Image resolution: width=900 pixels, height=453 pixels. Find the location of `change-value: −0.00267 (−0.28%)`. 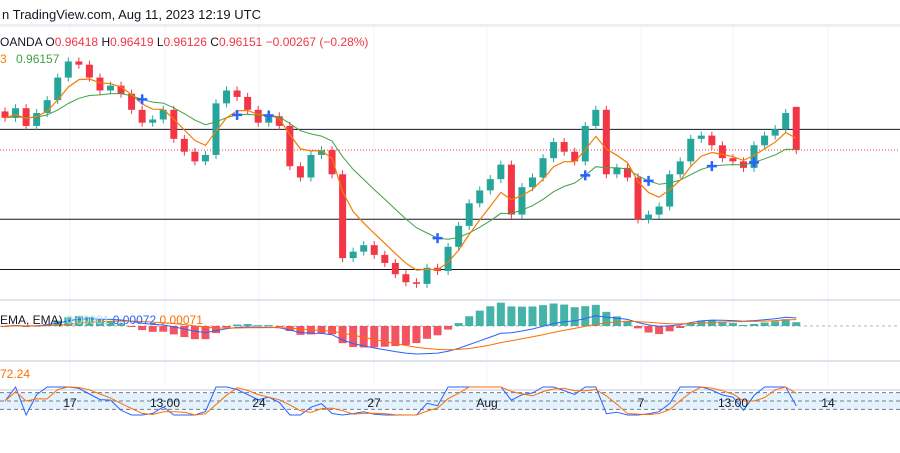

change-value: −0.00267 (−0.28%) is located at coordinates (317, 42).